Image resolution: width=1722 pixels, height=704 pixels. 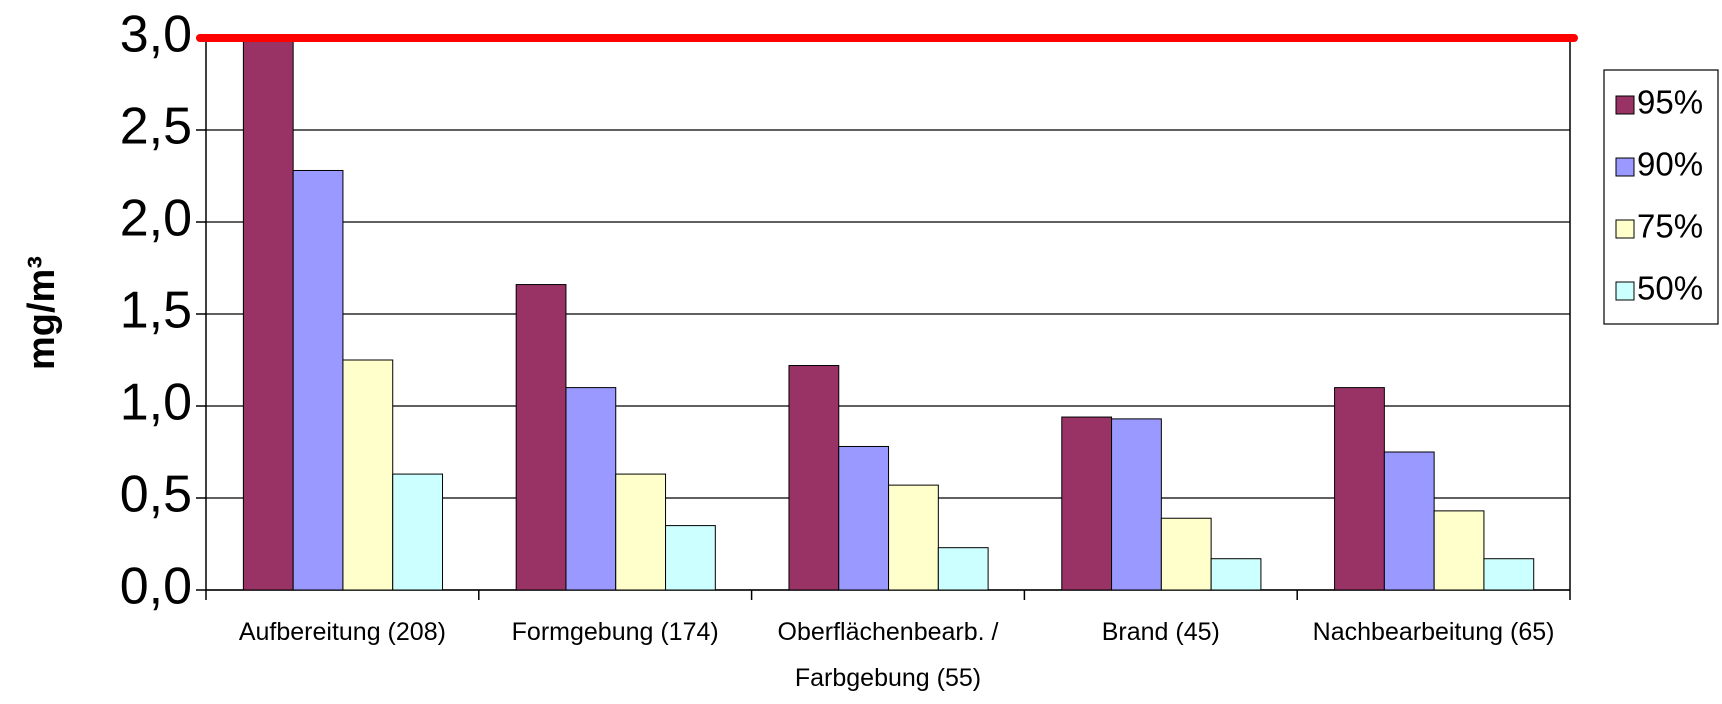 What do you see at coordinates (156, 587) in the screenshot?
I see `y-tick-label: 0,0` at bounding box center [156, 587].